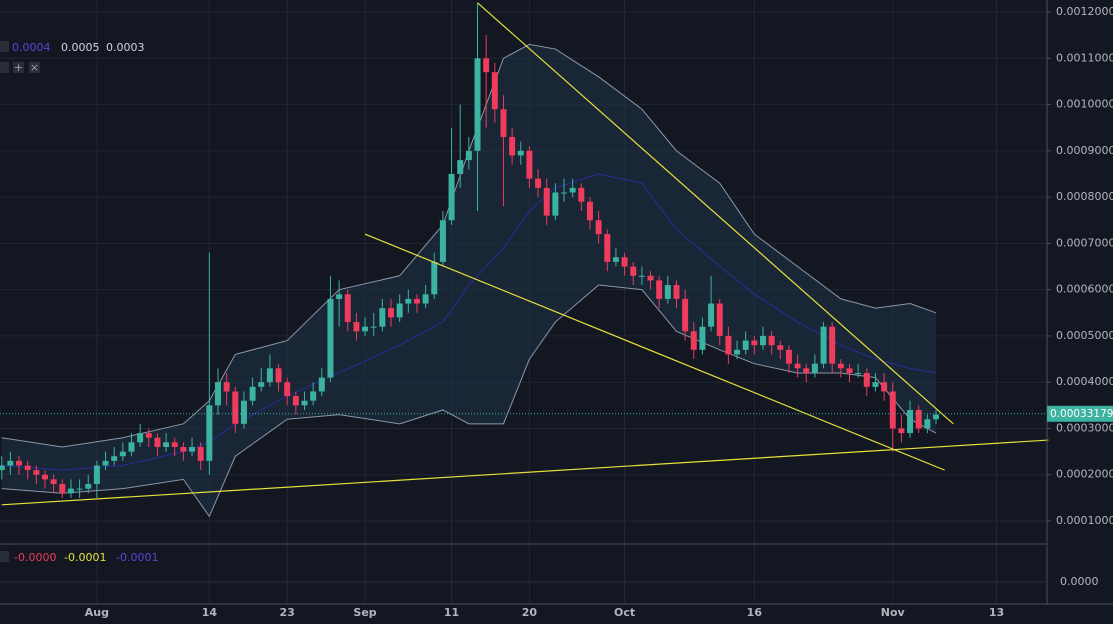 The height and width of the screenshot is (624, 1113). What do you see at coordinates (125, 47) in the screenshot?
I see `indicator-value: 0.0003` at bounding box center [125, 47].